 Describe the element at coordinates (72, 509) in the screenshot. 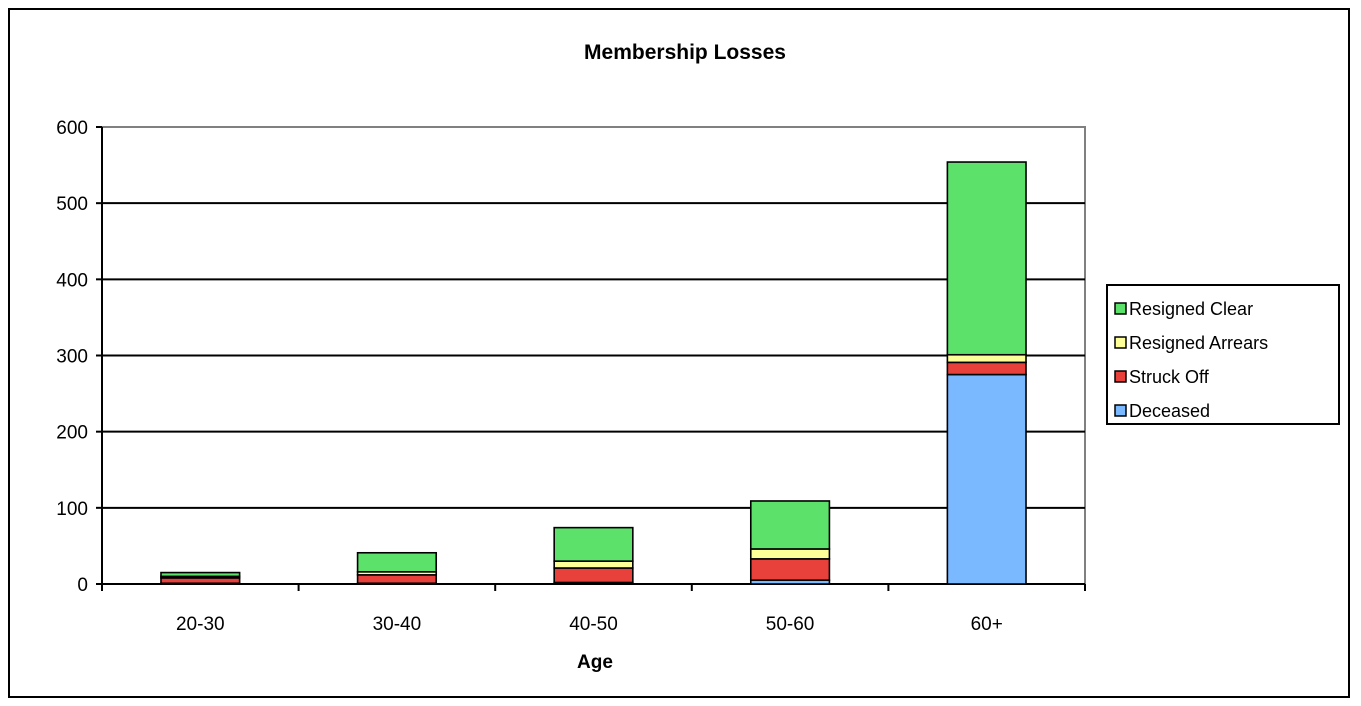

I see `y-tick-label: 100` at that location.